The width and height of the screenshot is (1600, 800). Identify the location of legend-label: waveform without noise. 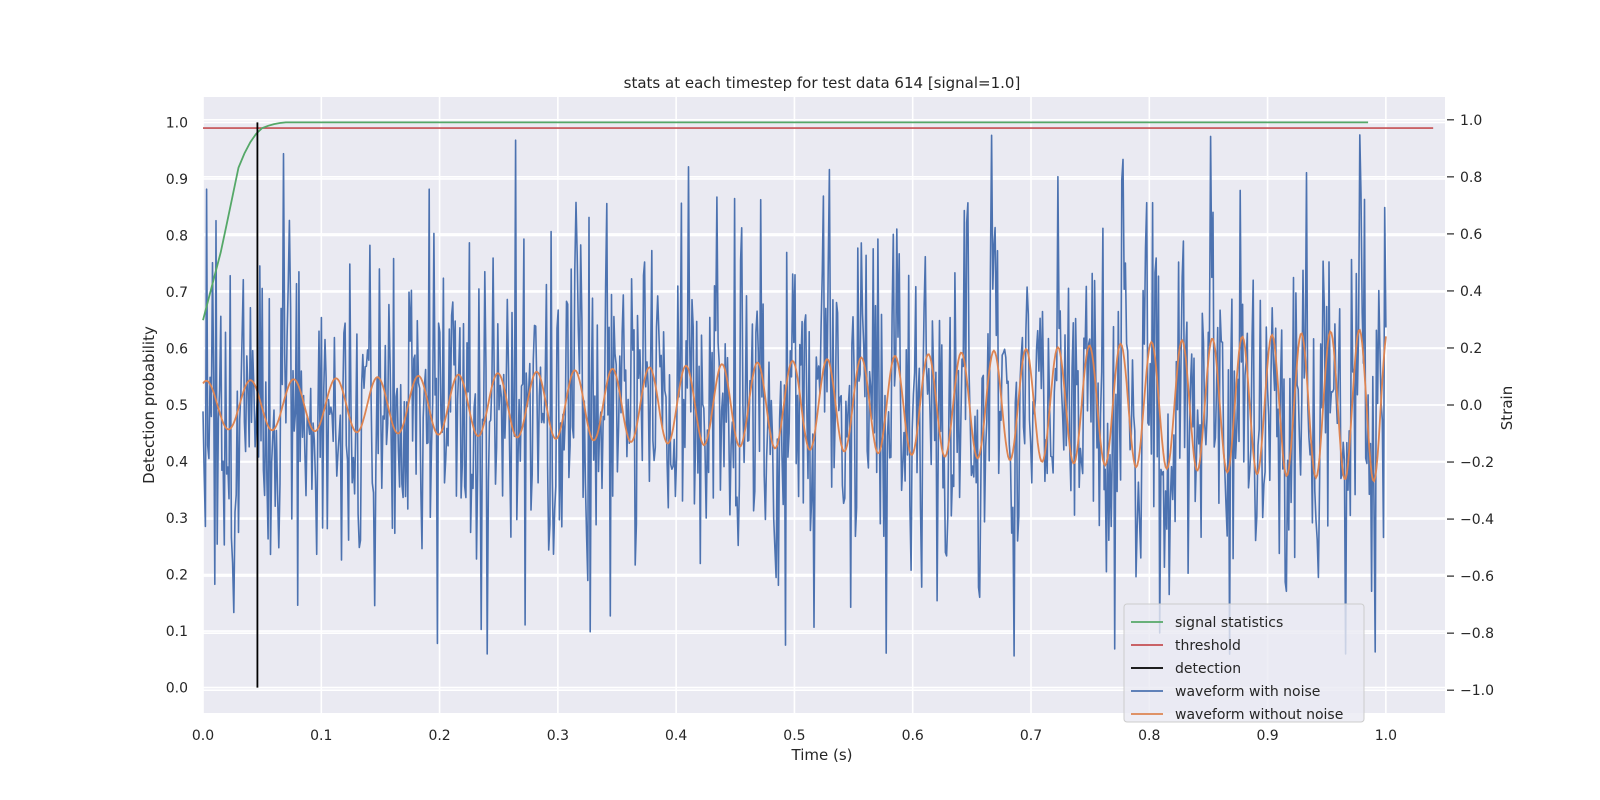
(1259, 715).